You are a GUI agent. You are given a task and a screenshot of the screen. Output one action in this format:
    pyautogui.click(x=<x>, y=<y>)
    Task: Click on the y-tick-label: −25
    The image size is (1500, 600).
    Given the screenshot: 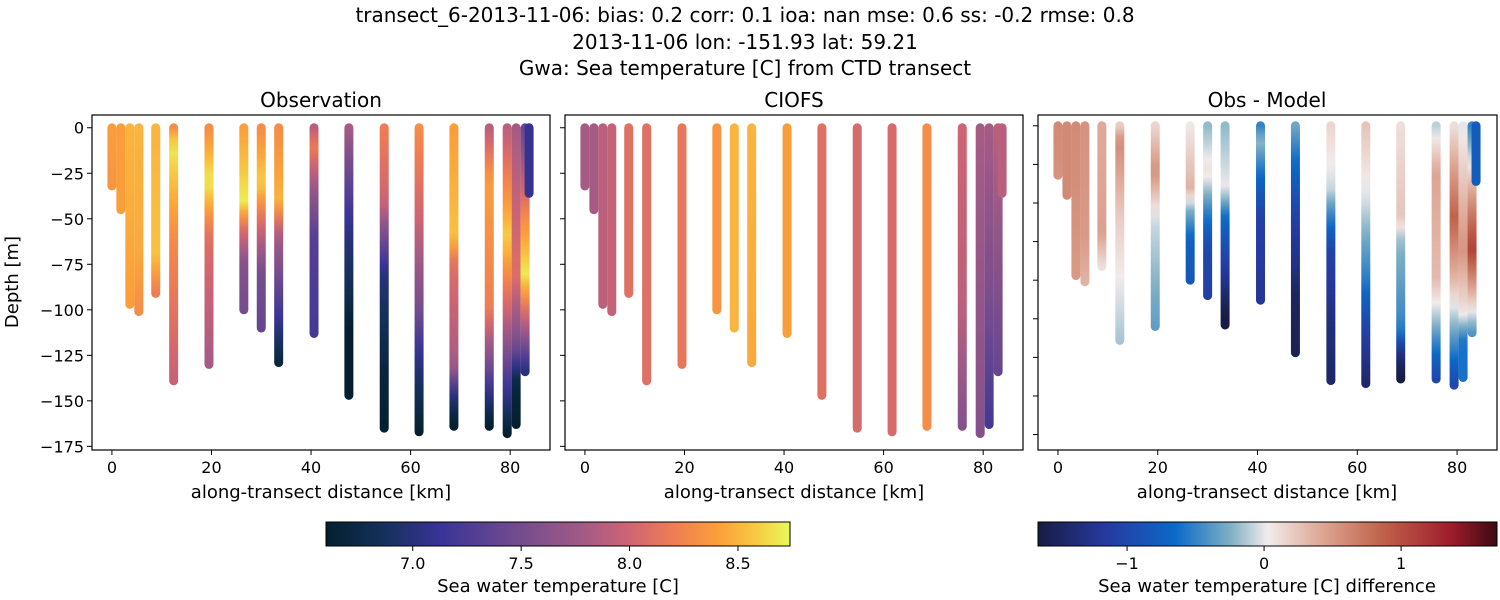 What is the action you would take?
    pyautogui.click(x=67, y=173)
    